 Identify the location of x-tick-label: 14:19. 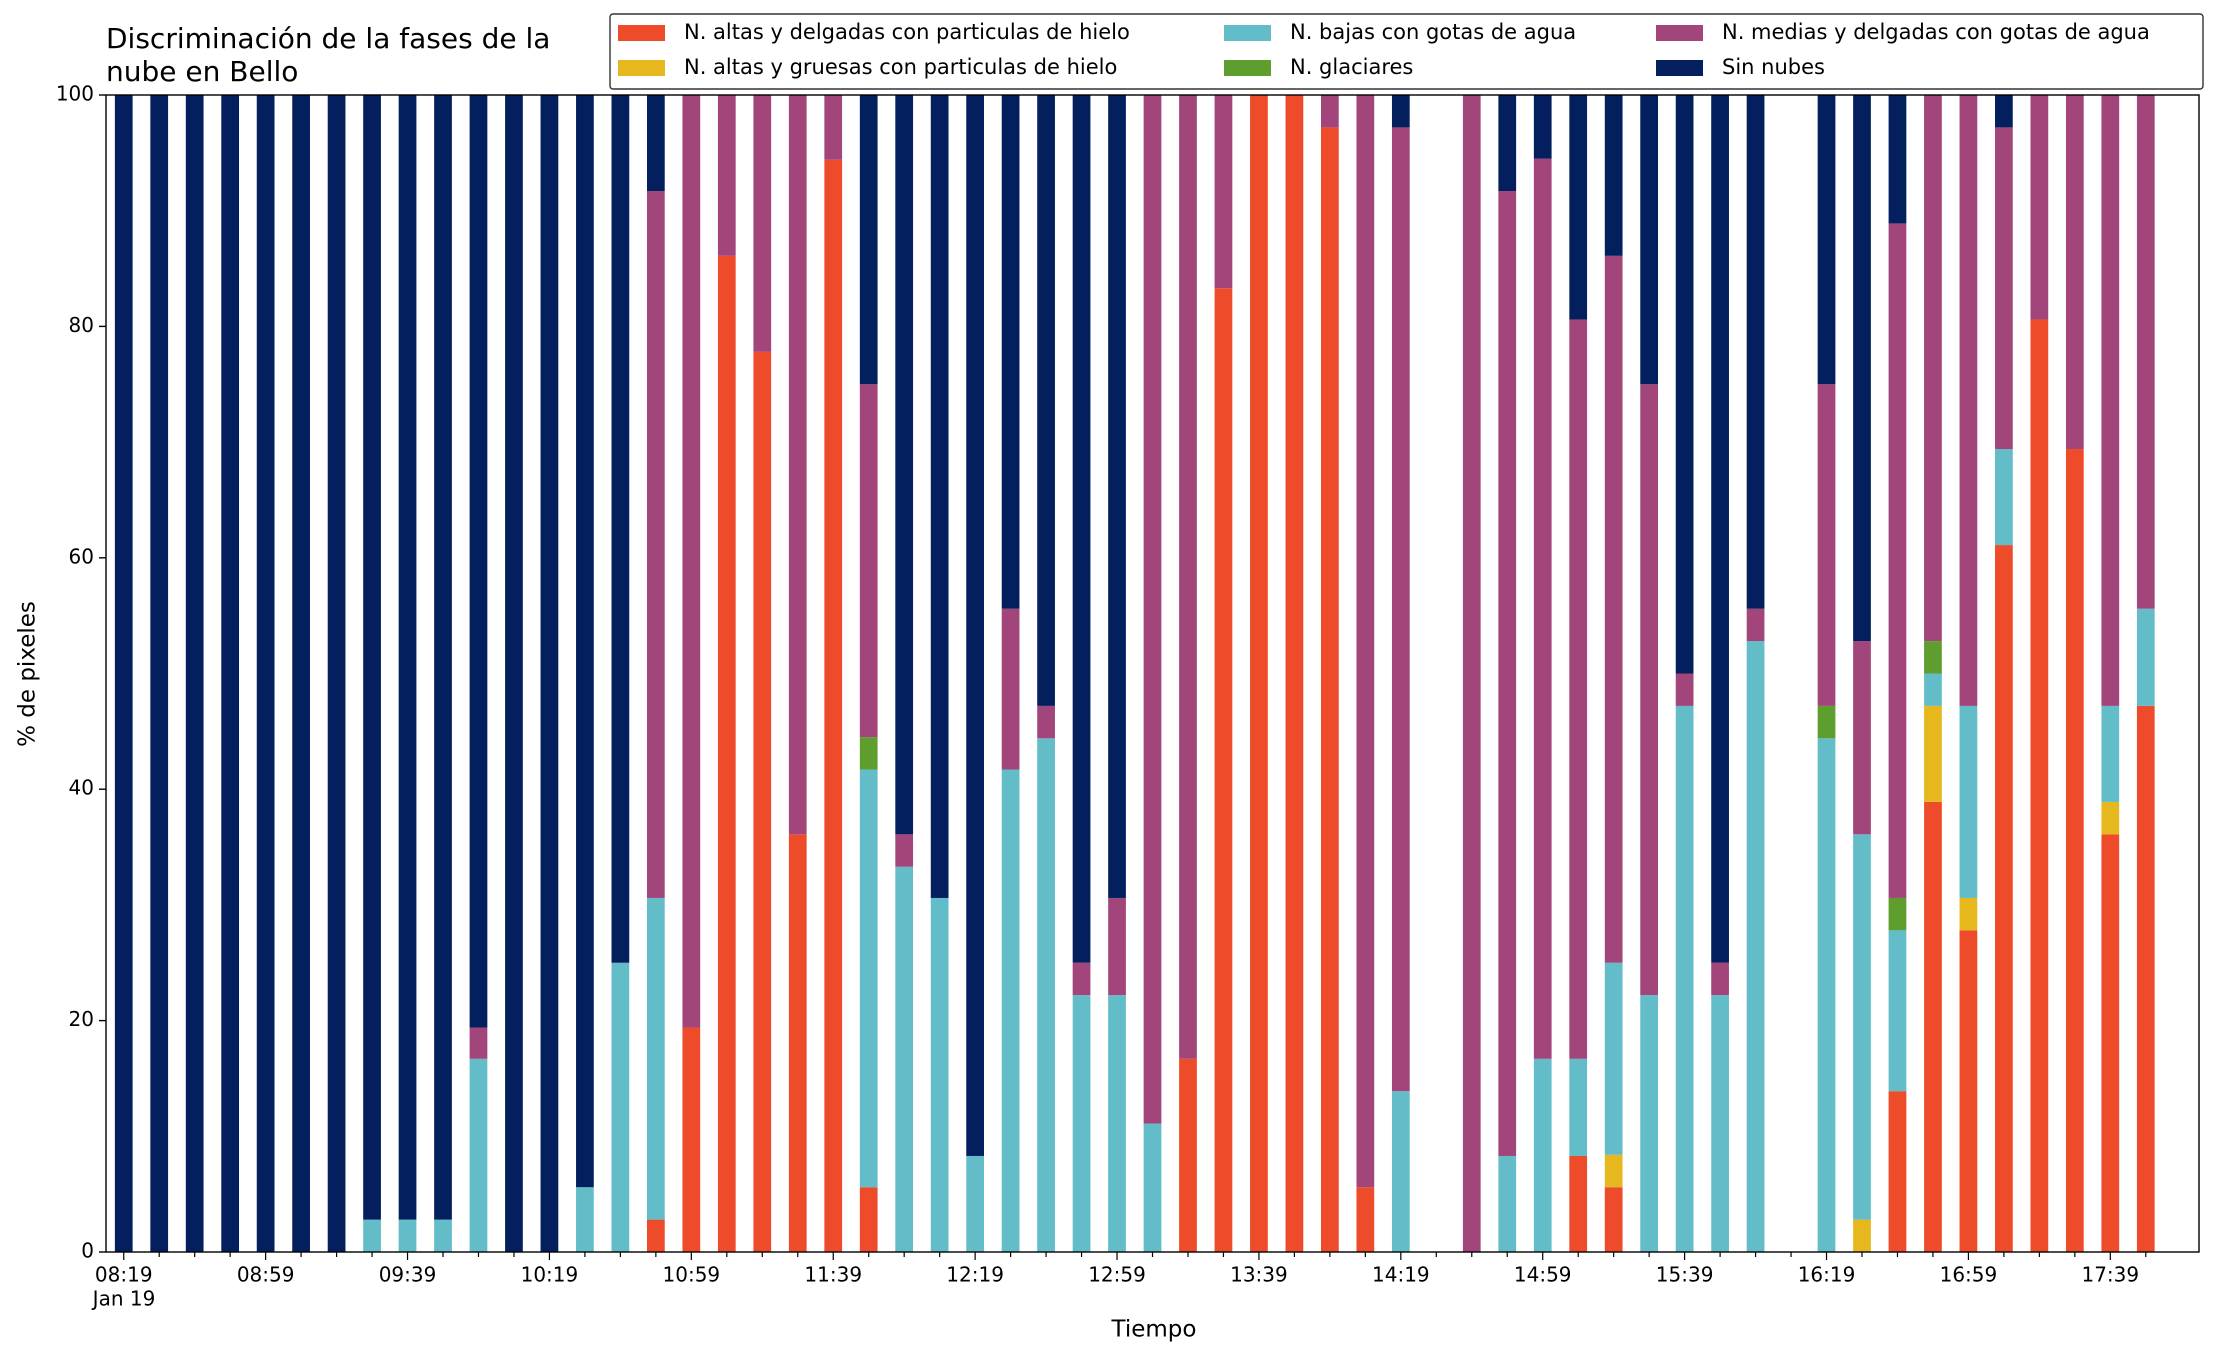
(1401, 1275).